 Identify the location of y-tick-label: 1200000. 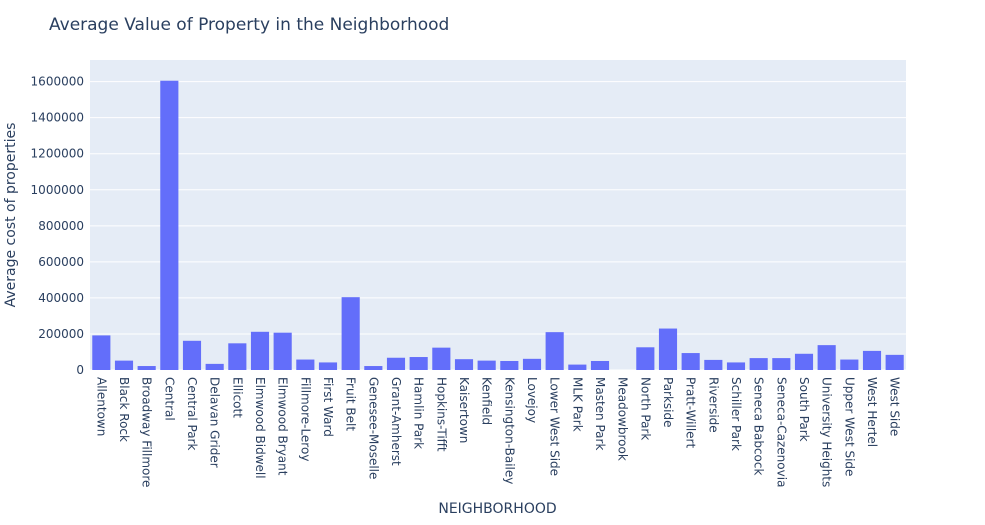
(57, 154).